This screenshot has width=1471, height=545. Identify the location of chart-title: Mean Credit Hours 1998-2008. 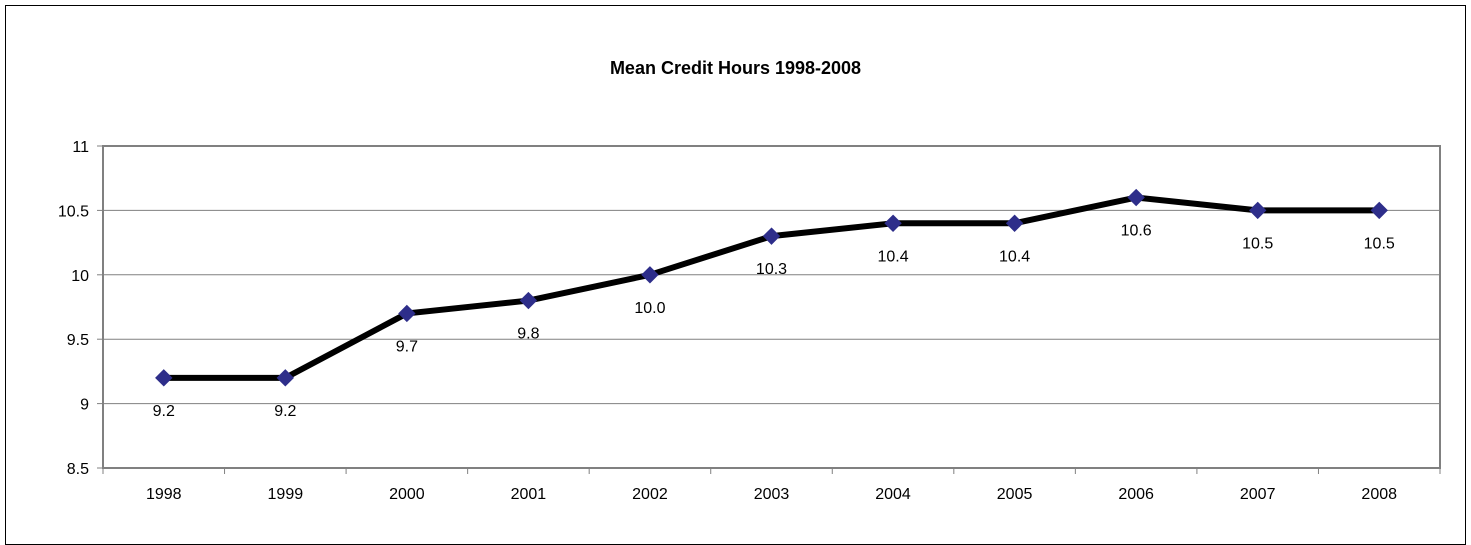
(735, 68).